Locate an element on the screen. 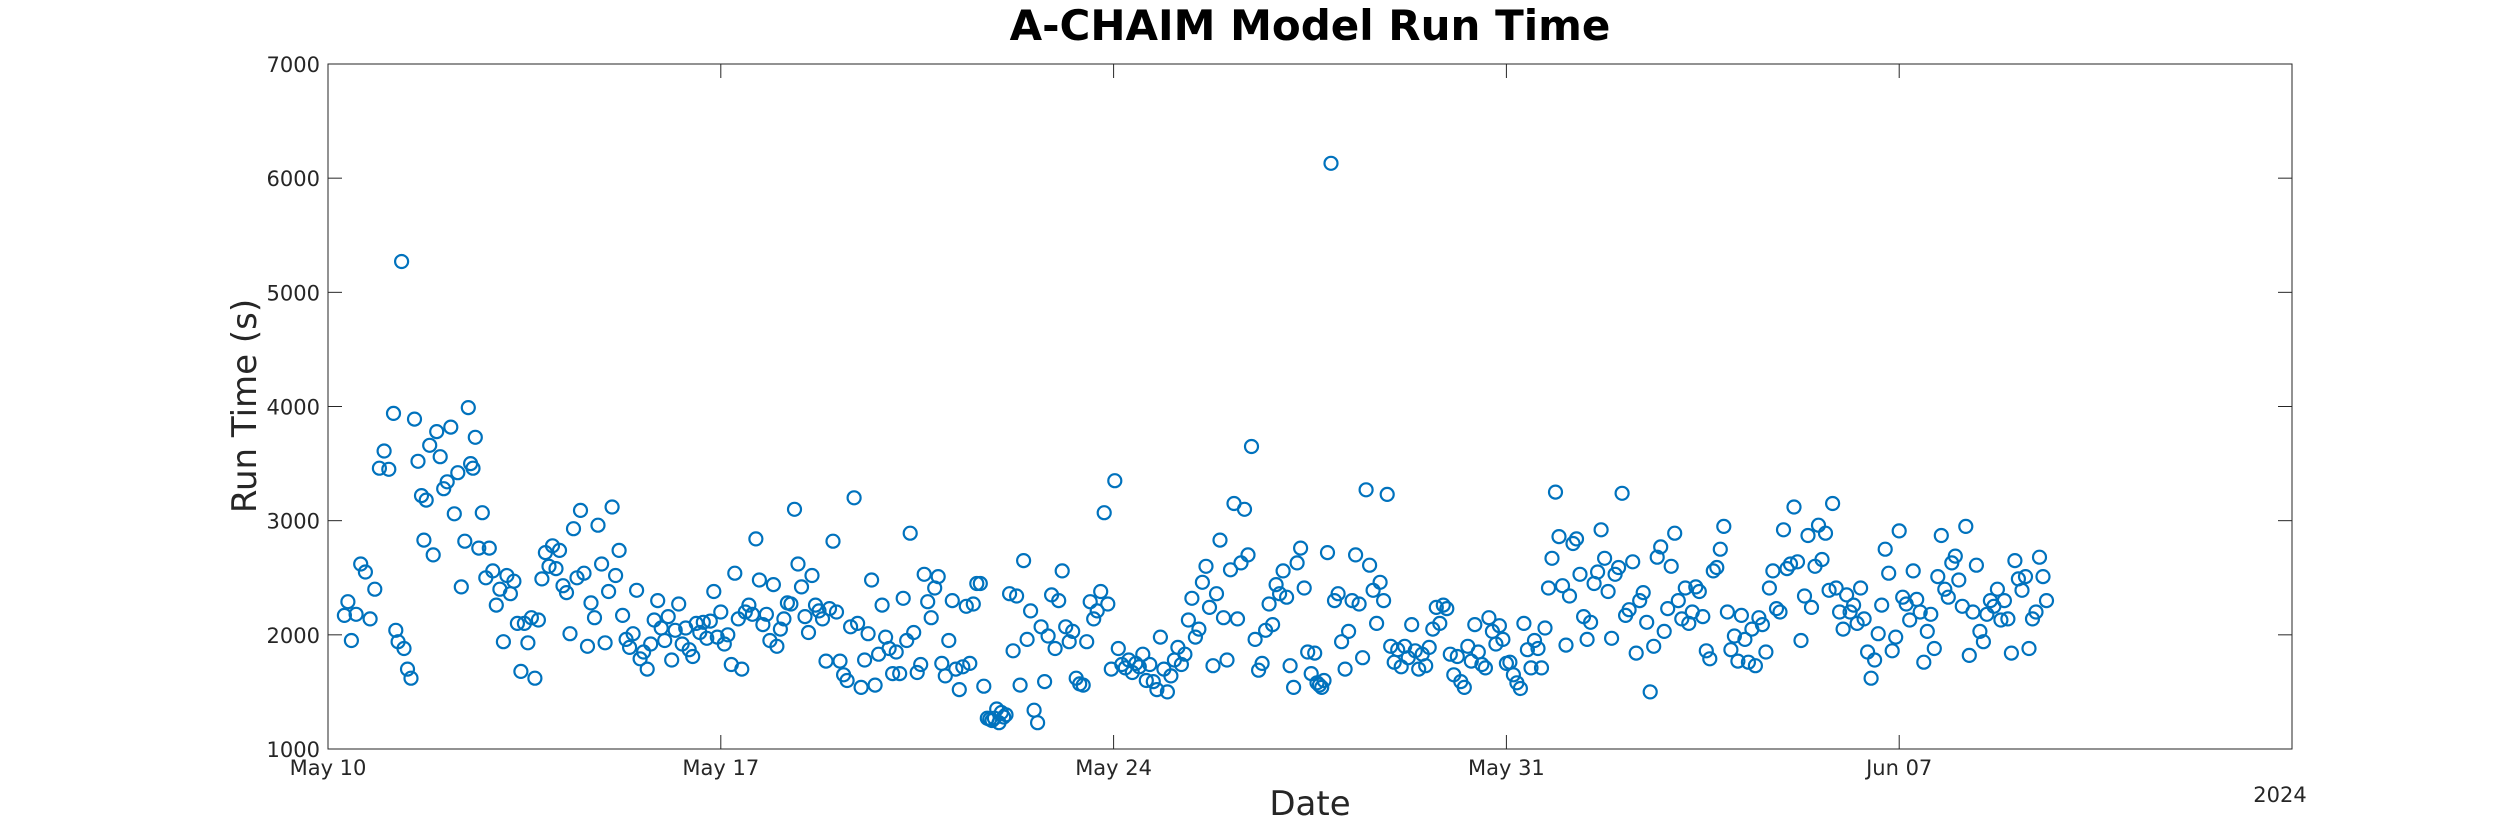 The width and height of the screenshot is (2500, 833). y-tick-label: 3000 is located at coordinates (293, 522).